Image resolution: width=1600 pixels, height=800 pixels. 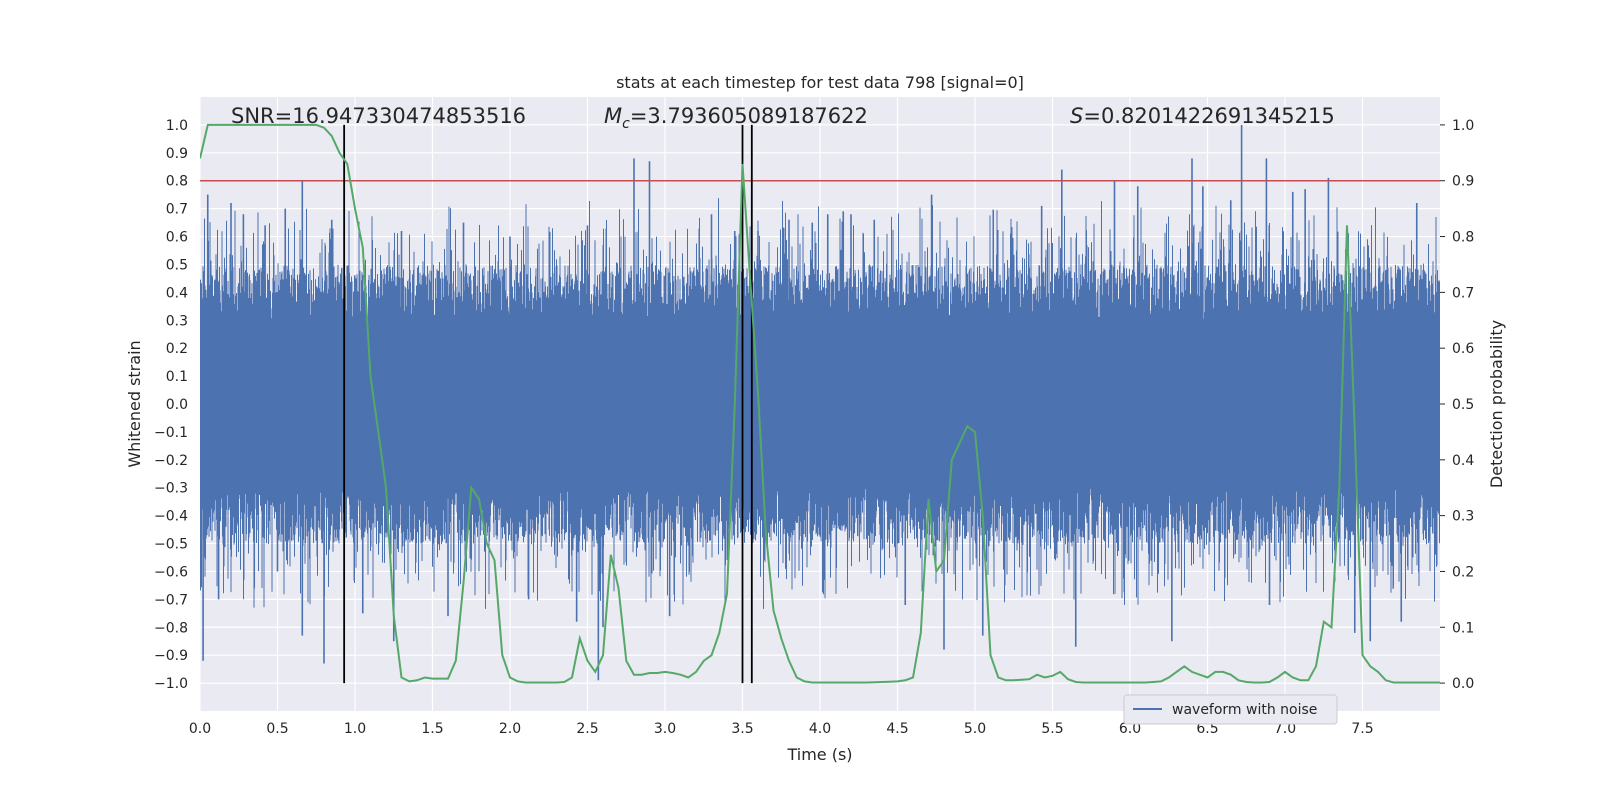 I want to click on left-y-tick-label: 0.0, so click(x=177, y=405).